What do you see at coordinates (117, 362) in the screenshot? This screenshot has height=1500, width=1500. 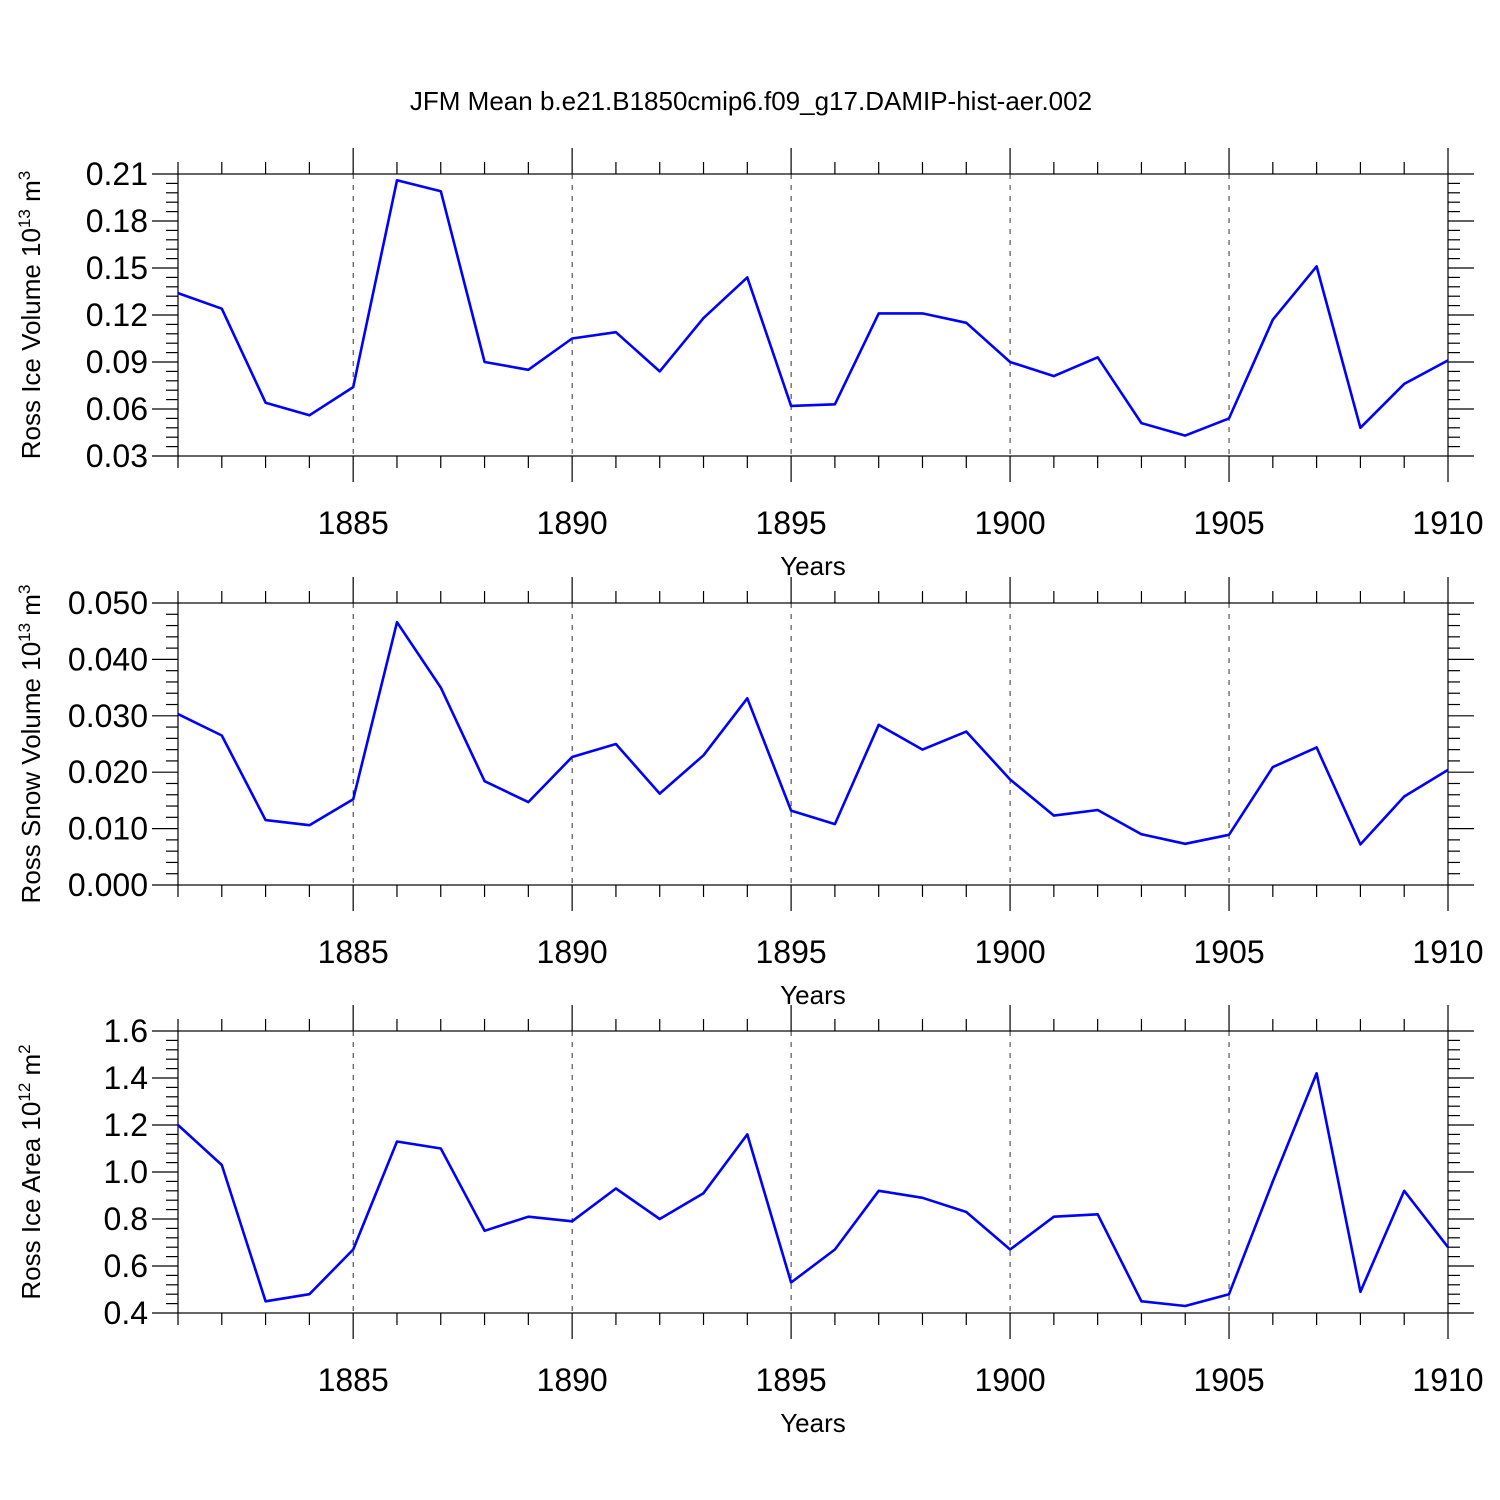 I see `y-tick-label: 0.09` at bounding box center [117, 362].